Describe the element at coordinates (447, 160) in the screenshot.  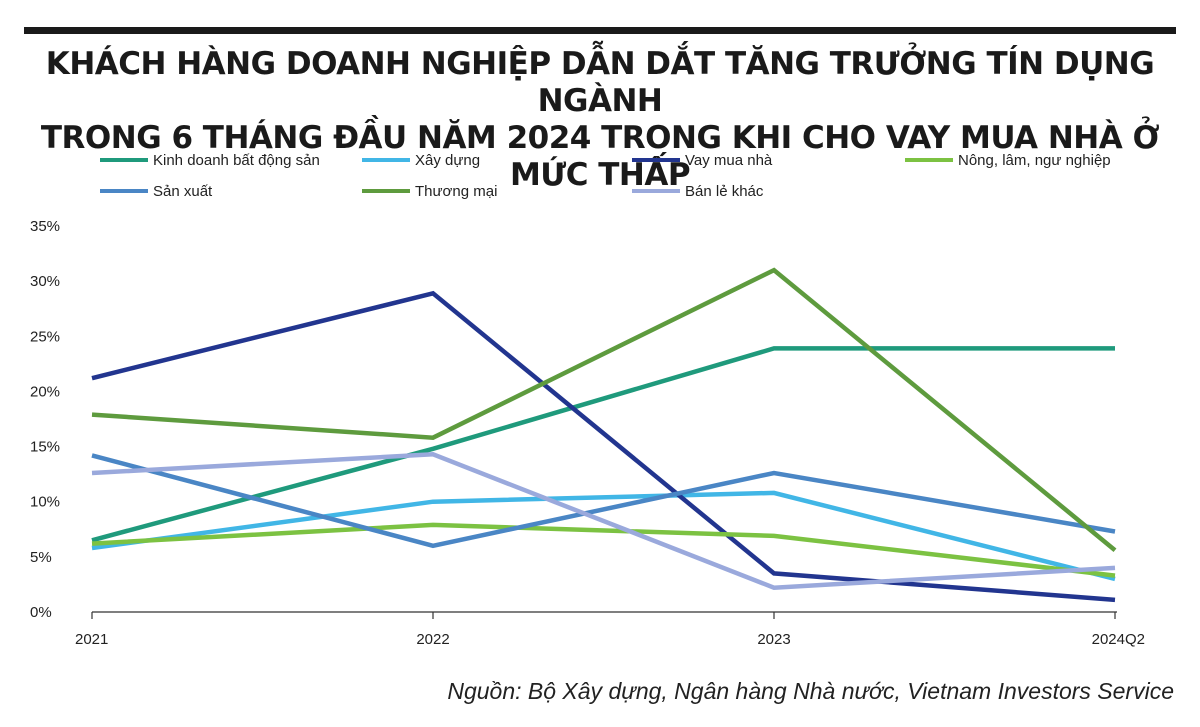
I see `legend-label: Xây dựng` at that location.